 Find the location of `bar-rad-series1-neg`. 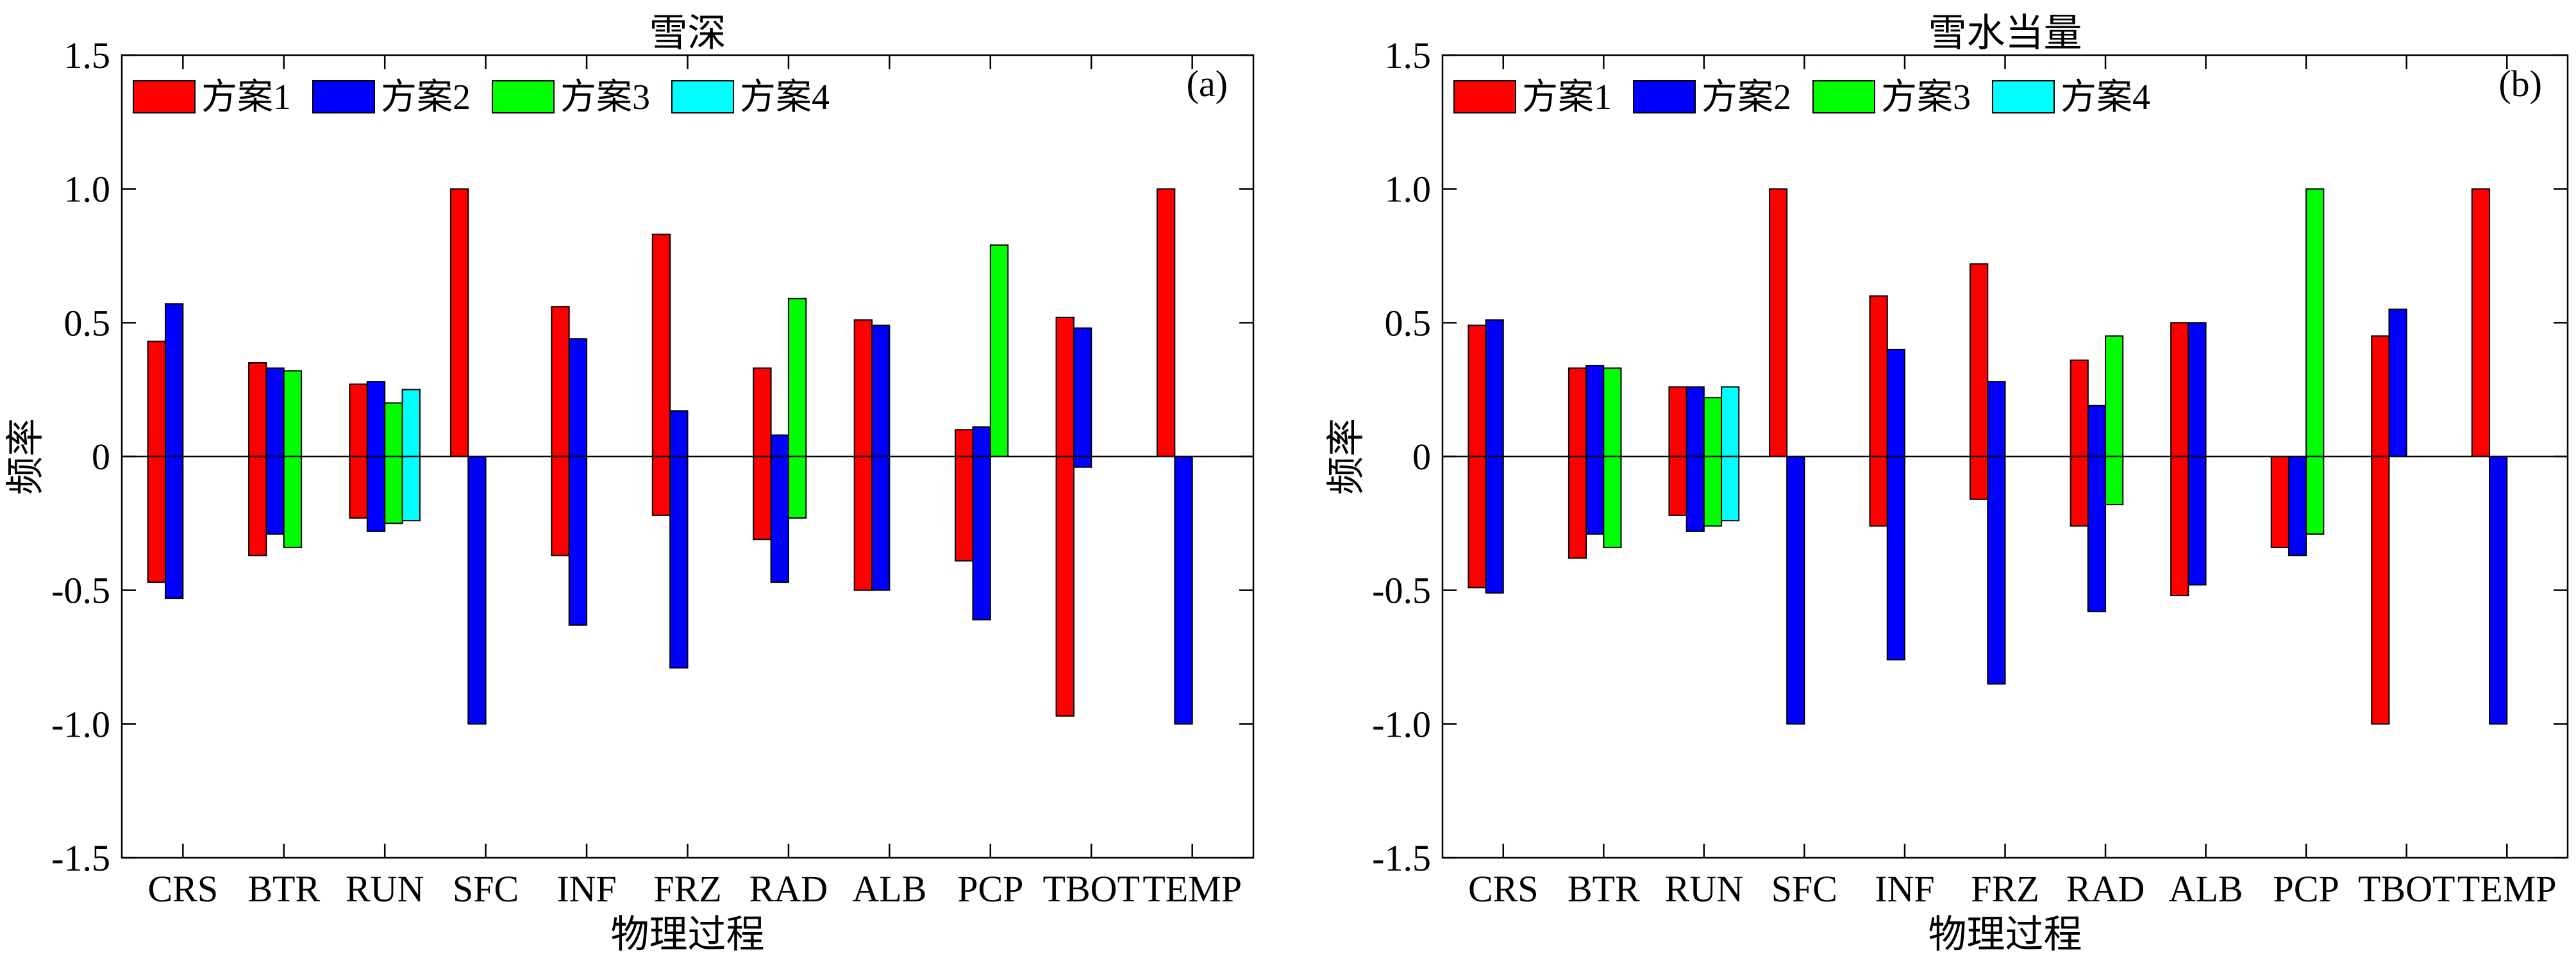

bar-rad-series1-neg is located at coordinates (2079, 491).